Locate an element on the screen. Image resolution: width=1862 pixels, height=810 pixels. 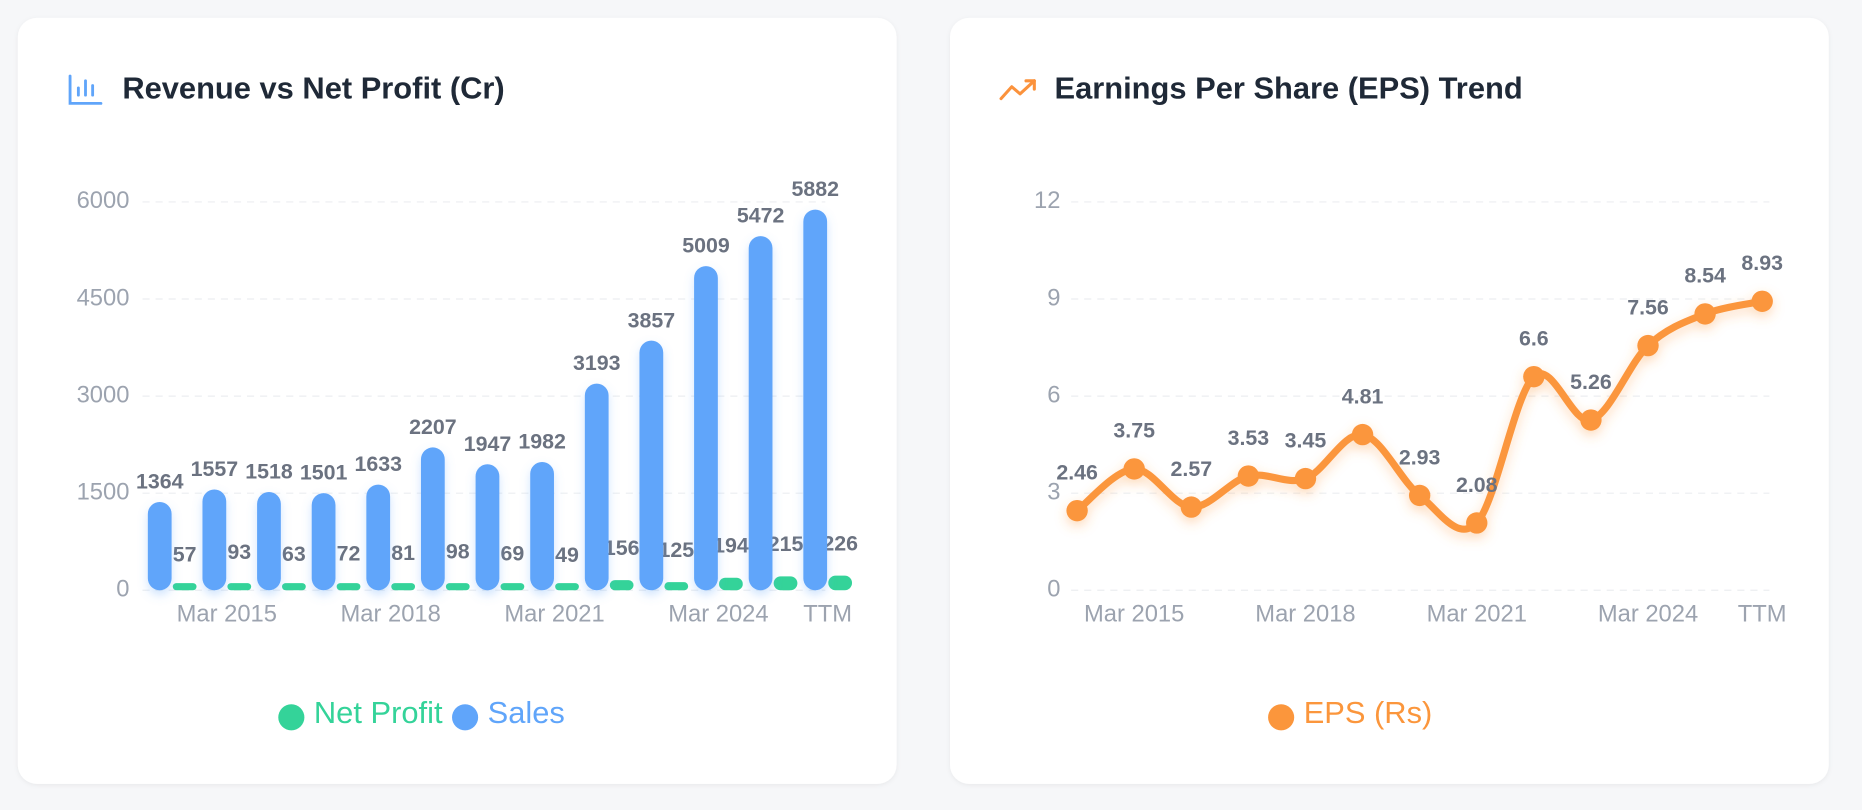
value-label: 72 is located at coordinates (349, 553).